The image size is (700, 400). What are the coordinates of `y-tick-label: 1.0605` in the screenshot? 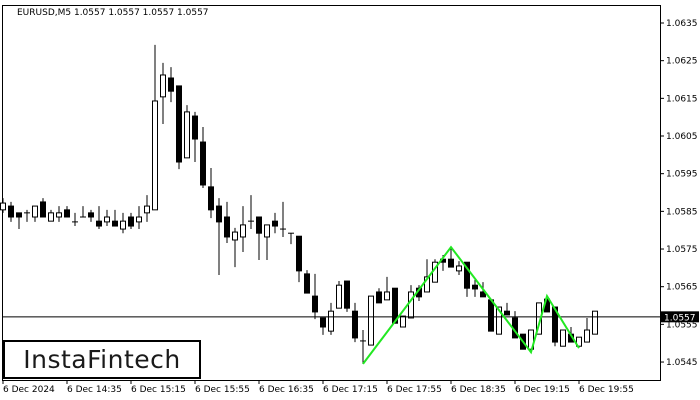 It's located at (682, 137).